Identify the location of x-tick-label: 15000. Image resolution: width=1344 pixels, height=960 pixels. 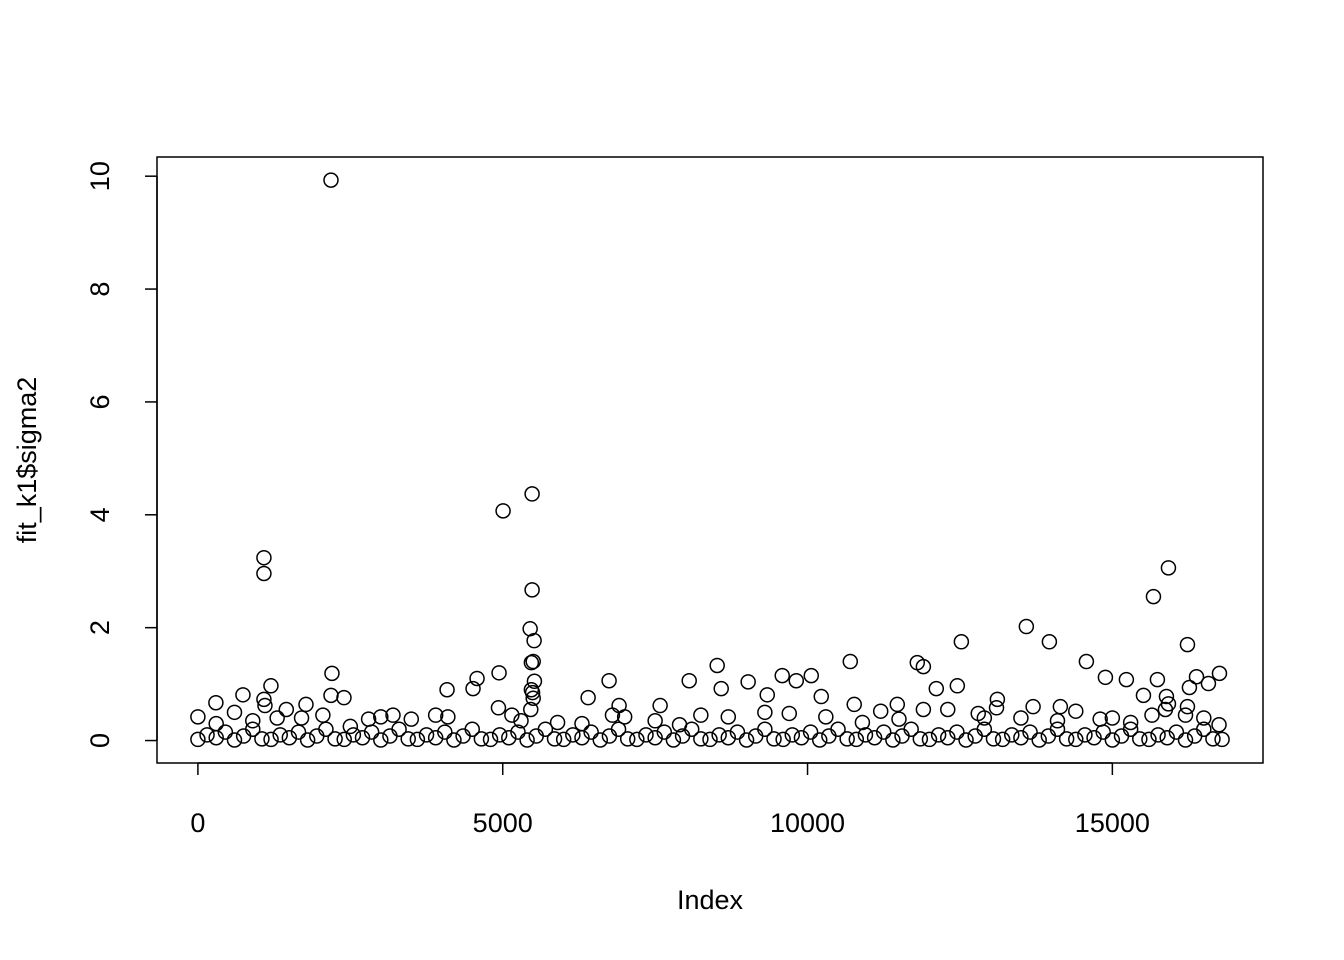
(1112, 823).